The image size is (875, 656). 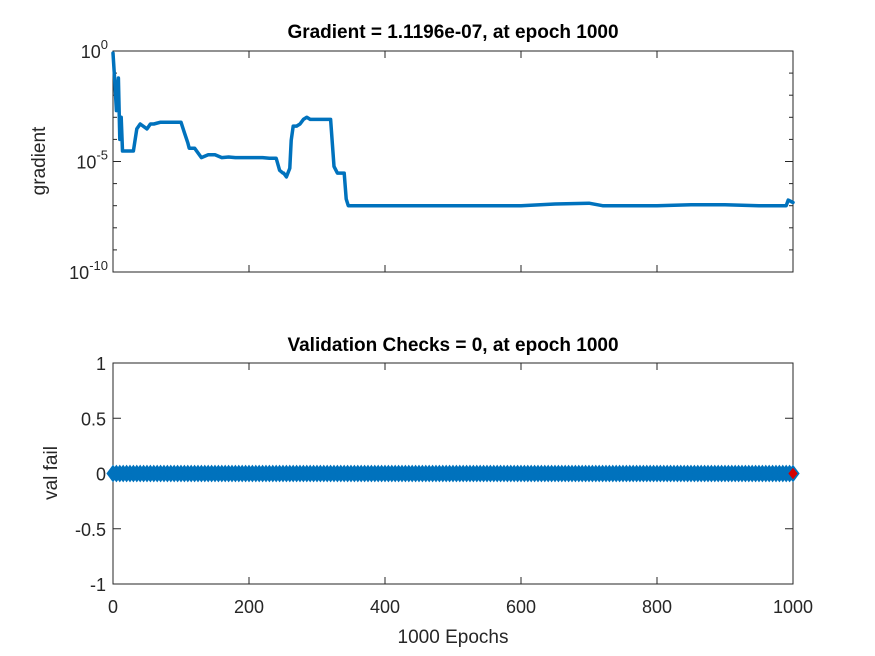 I want to click on gradient-y-tick-label: 10⁰, so click(x=94, y=49).